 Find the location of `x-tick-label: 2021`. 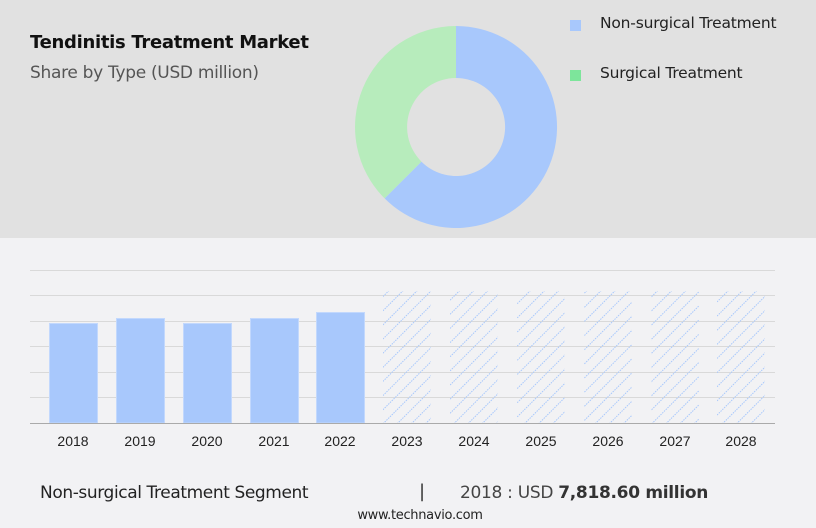

x-tick-label: 2021 is located at coordinates (274, 441).